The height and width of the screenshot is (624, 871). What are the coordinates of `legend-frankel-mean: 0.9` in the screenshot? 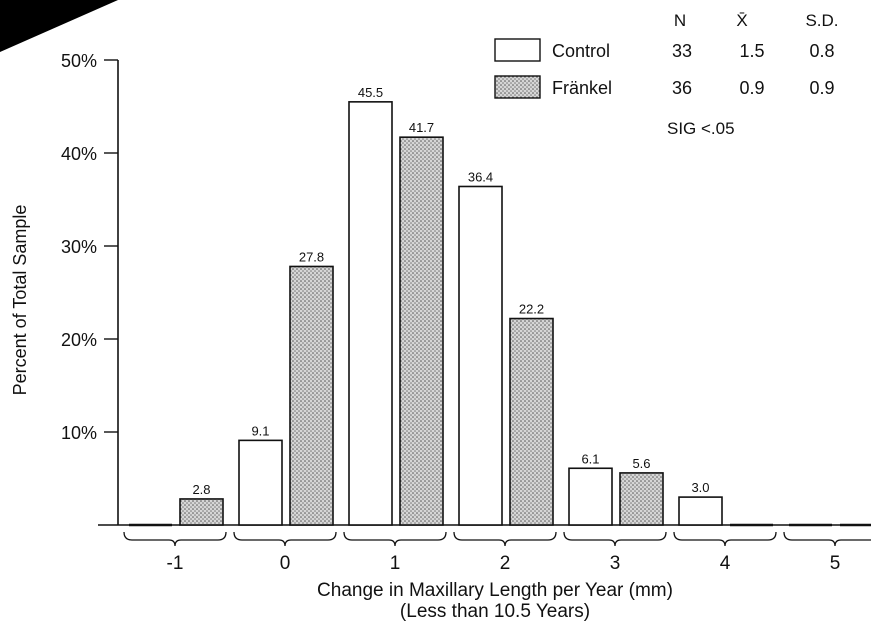 It's located at (751, 88).